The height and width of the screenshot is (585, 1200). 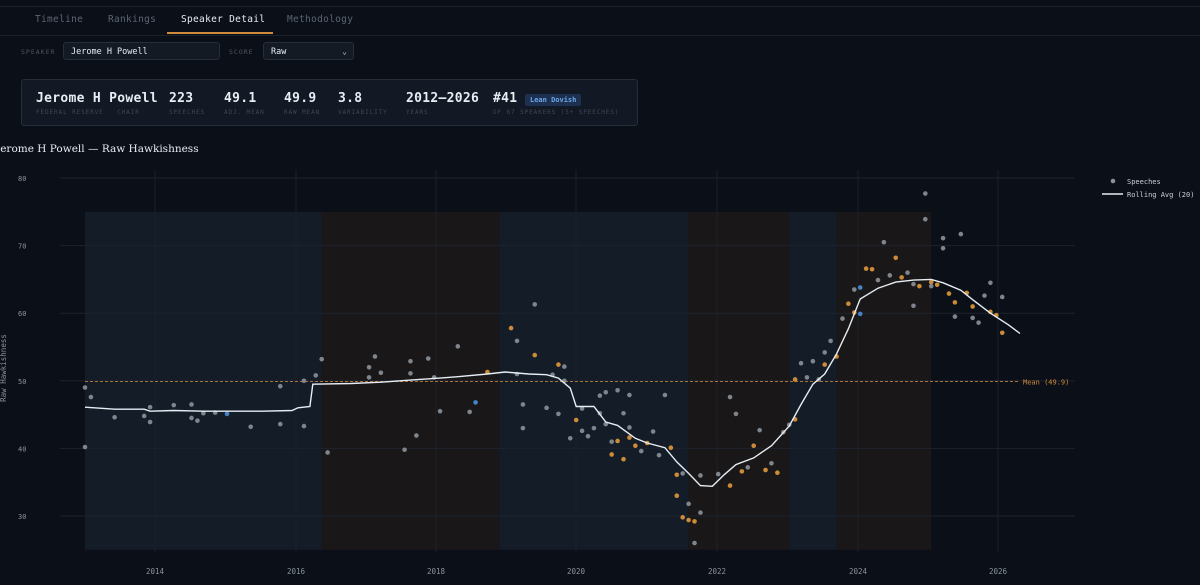 What do you see at coordinates (344, 51) in the screenshot?
I see `chevron-down-icon: ⌄` at bounding box center [344, 51].